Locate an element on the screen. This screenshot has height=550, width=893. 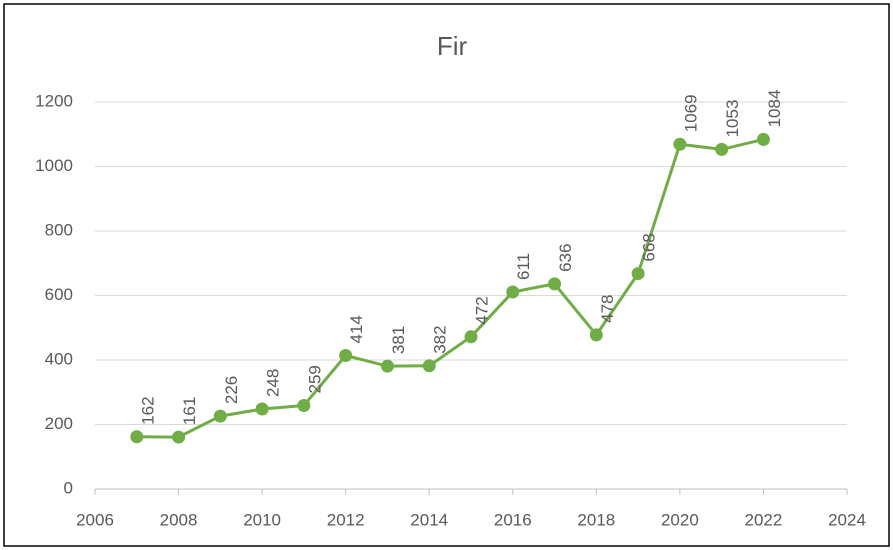
data-label: 1053 is located at coordinates (732, 119).